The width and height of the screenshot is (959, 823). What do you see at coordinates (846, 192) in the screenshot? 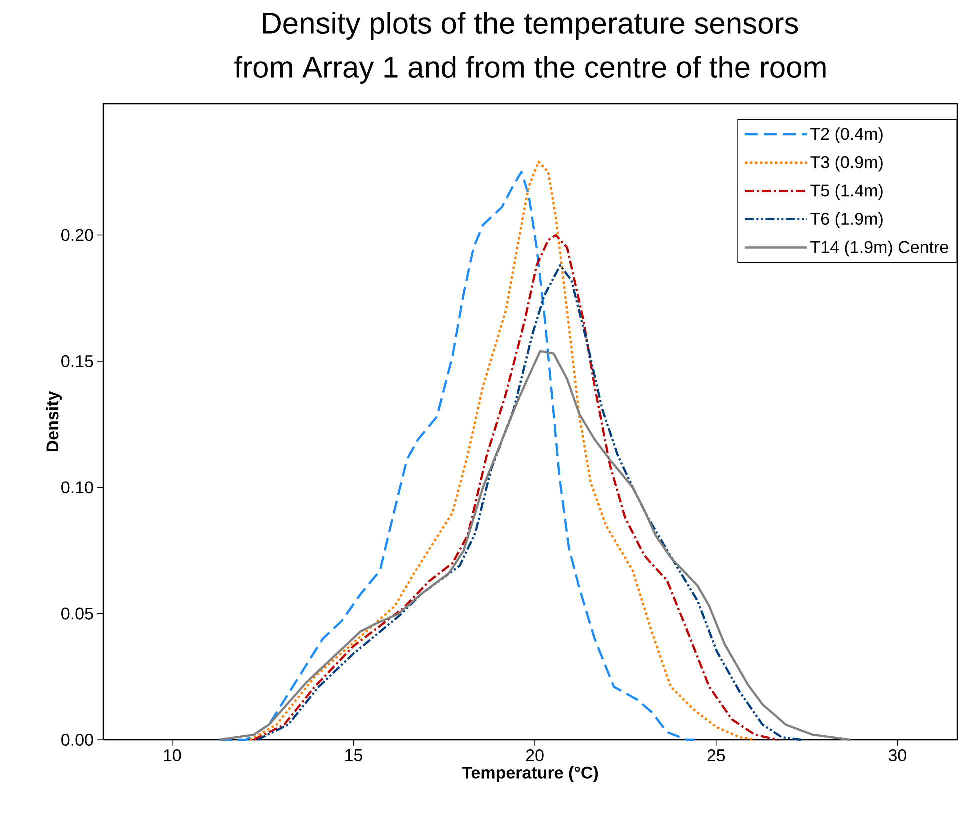
I see `legend-label: T5 (1.4m)` at bounding box center [846, 192].